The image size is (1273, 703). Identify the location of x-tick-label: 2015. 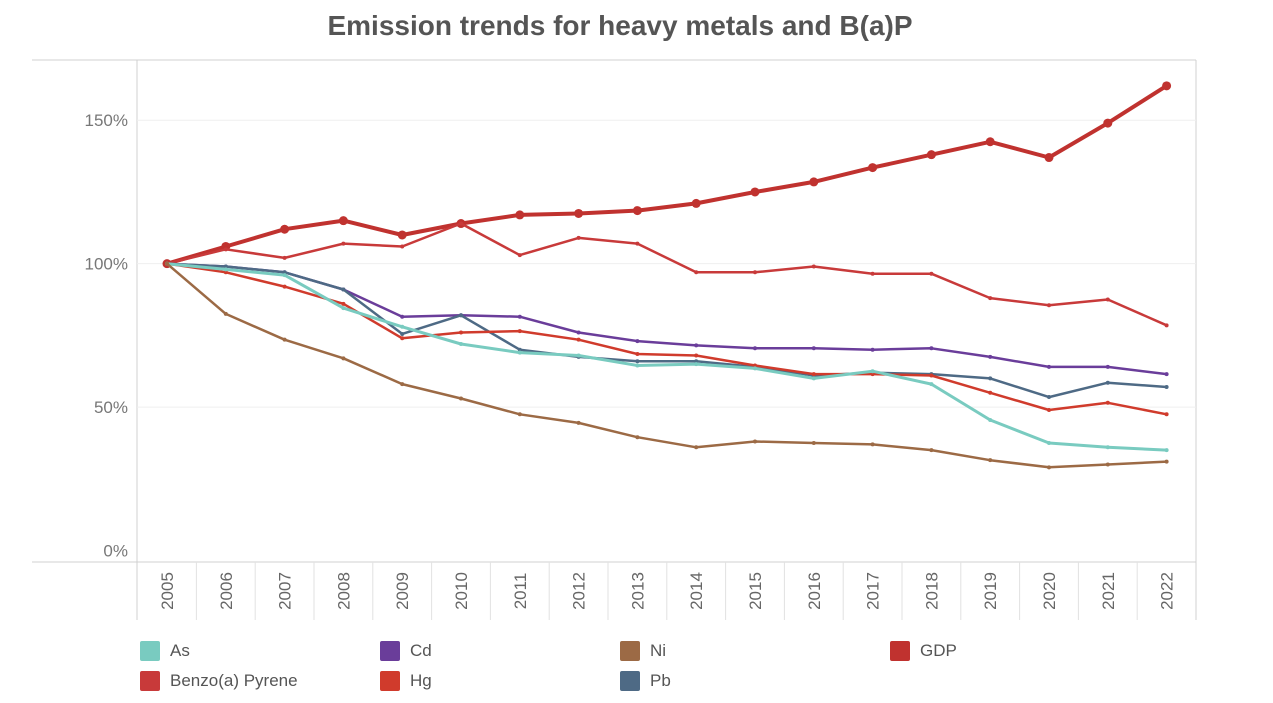
(755, 591).